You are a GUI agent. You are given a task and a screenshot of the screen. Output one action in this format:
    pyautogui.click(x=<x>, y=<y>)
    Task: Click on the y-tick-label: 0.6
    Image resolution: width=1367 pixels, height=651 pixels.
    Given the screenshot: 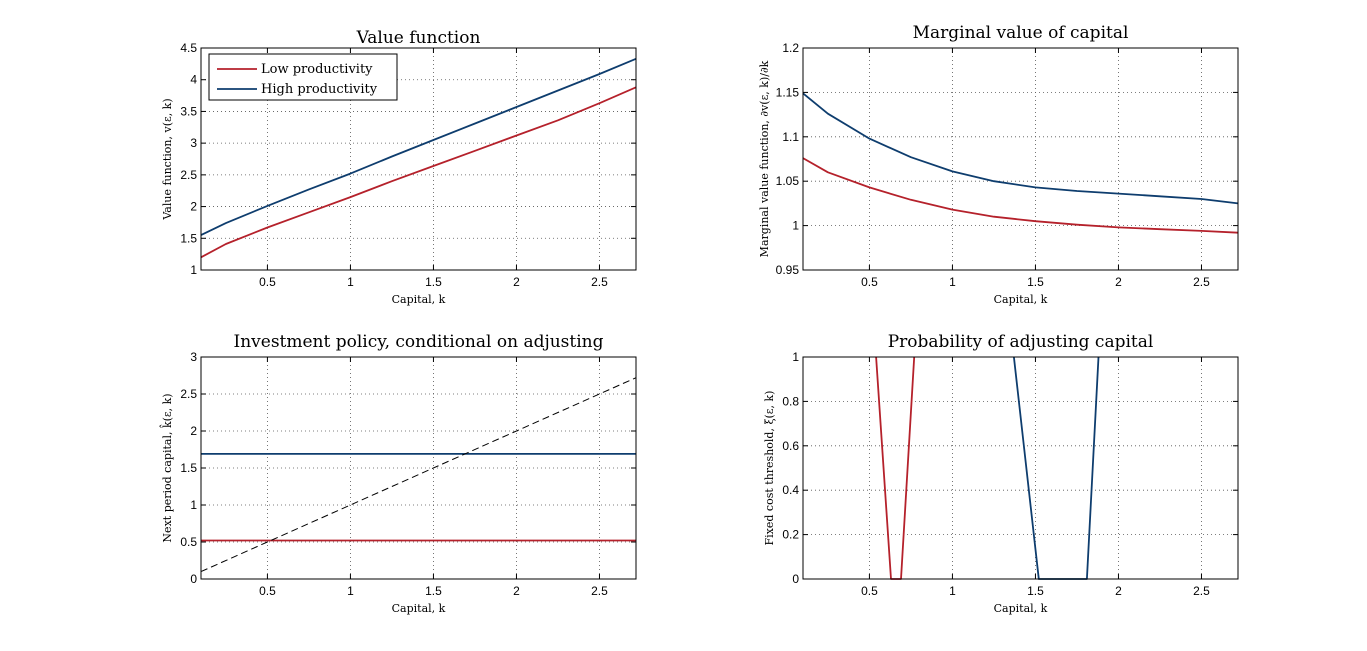 What is the action you would take?
    pyautogui.click(x=790, y=446)
    